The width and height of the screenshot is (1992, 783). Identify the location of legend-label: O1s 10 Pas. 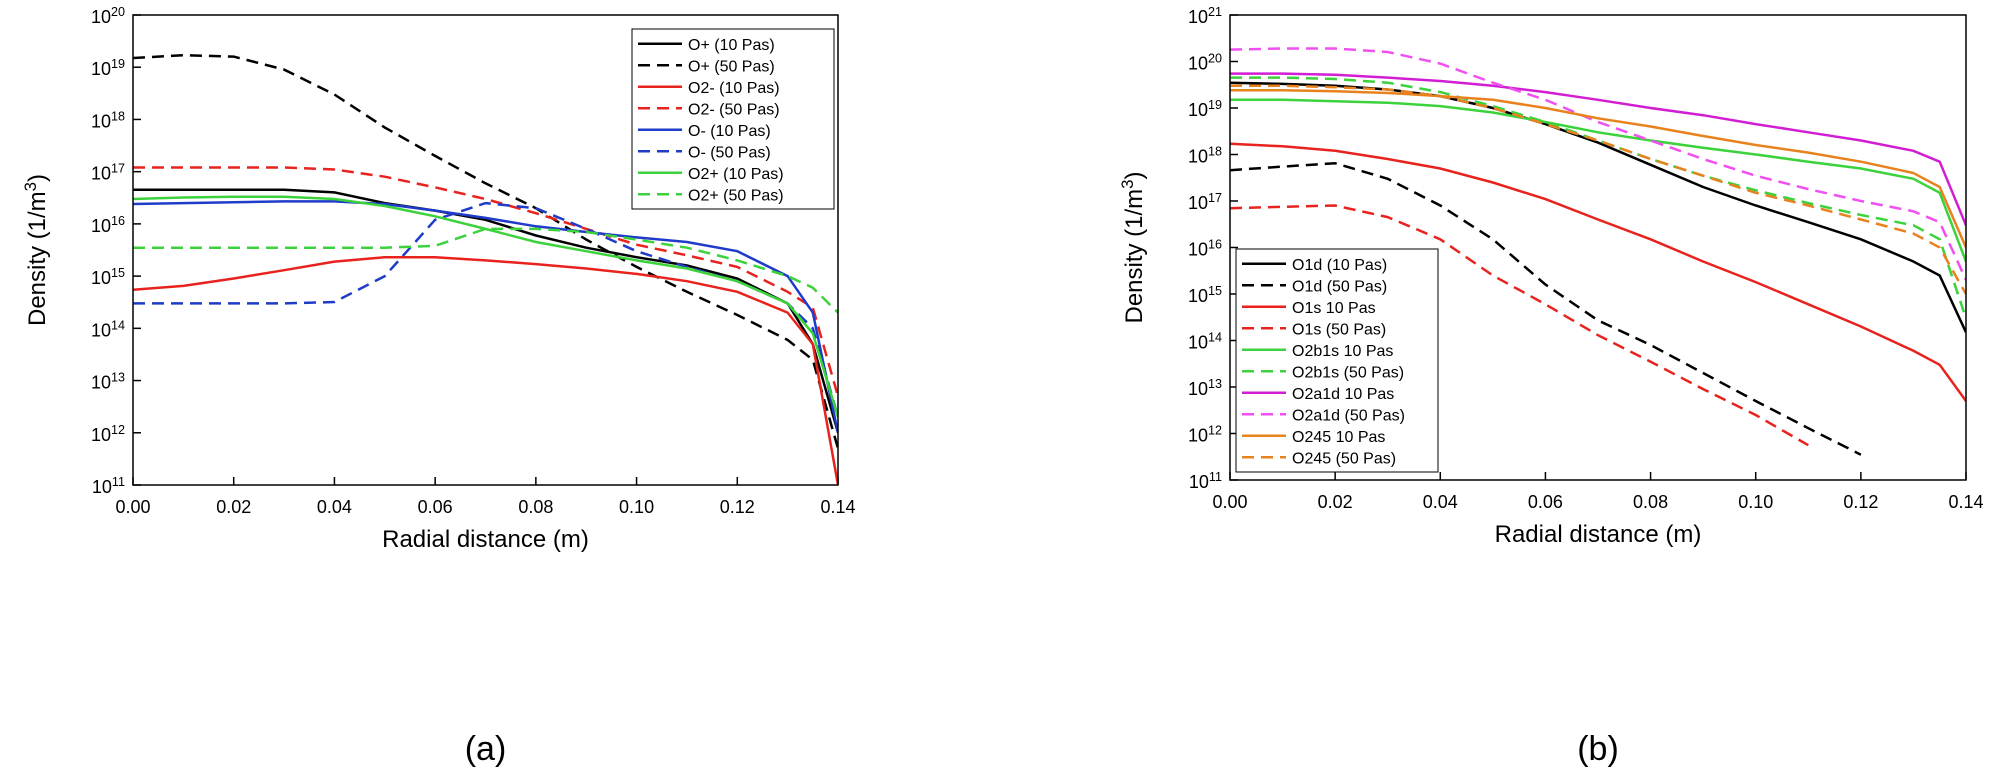
(1334, 308).